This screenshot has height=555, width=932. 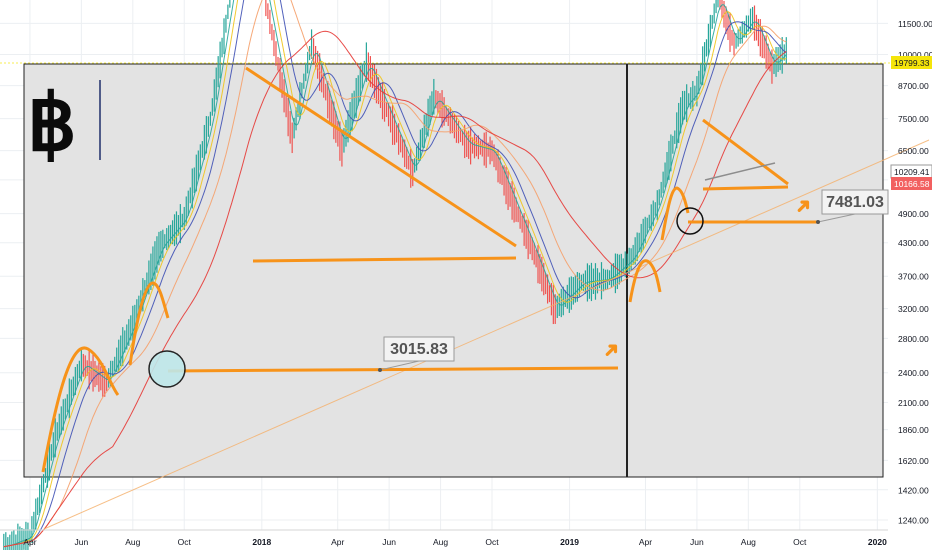 I want to click on y-tick-label: 2100.00, so click(x=913, y=403).